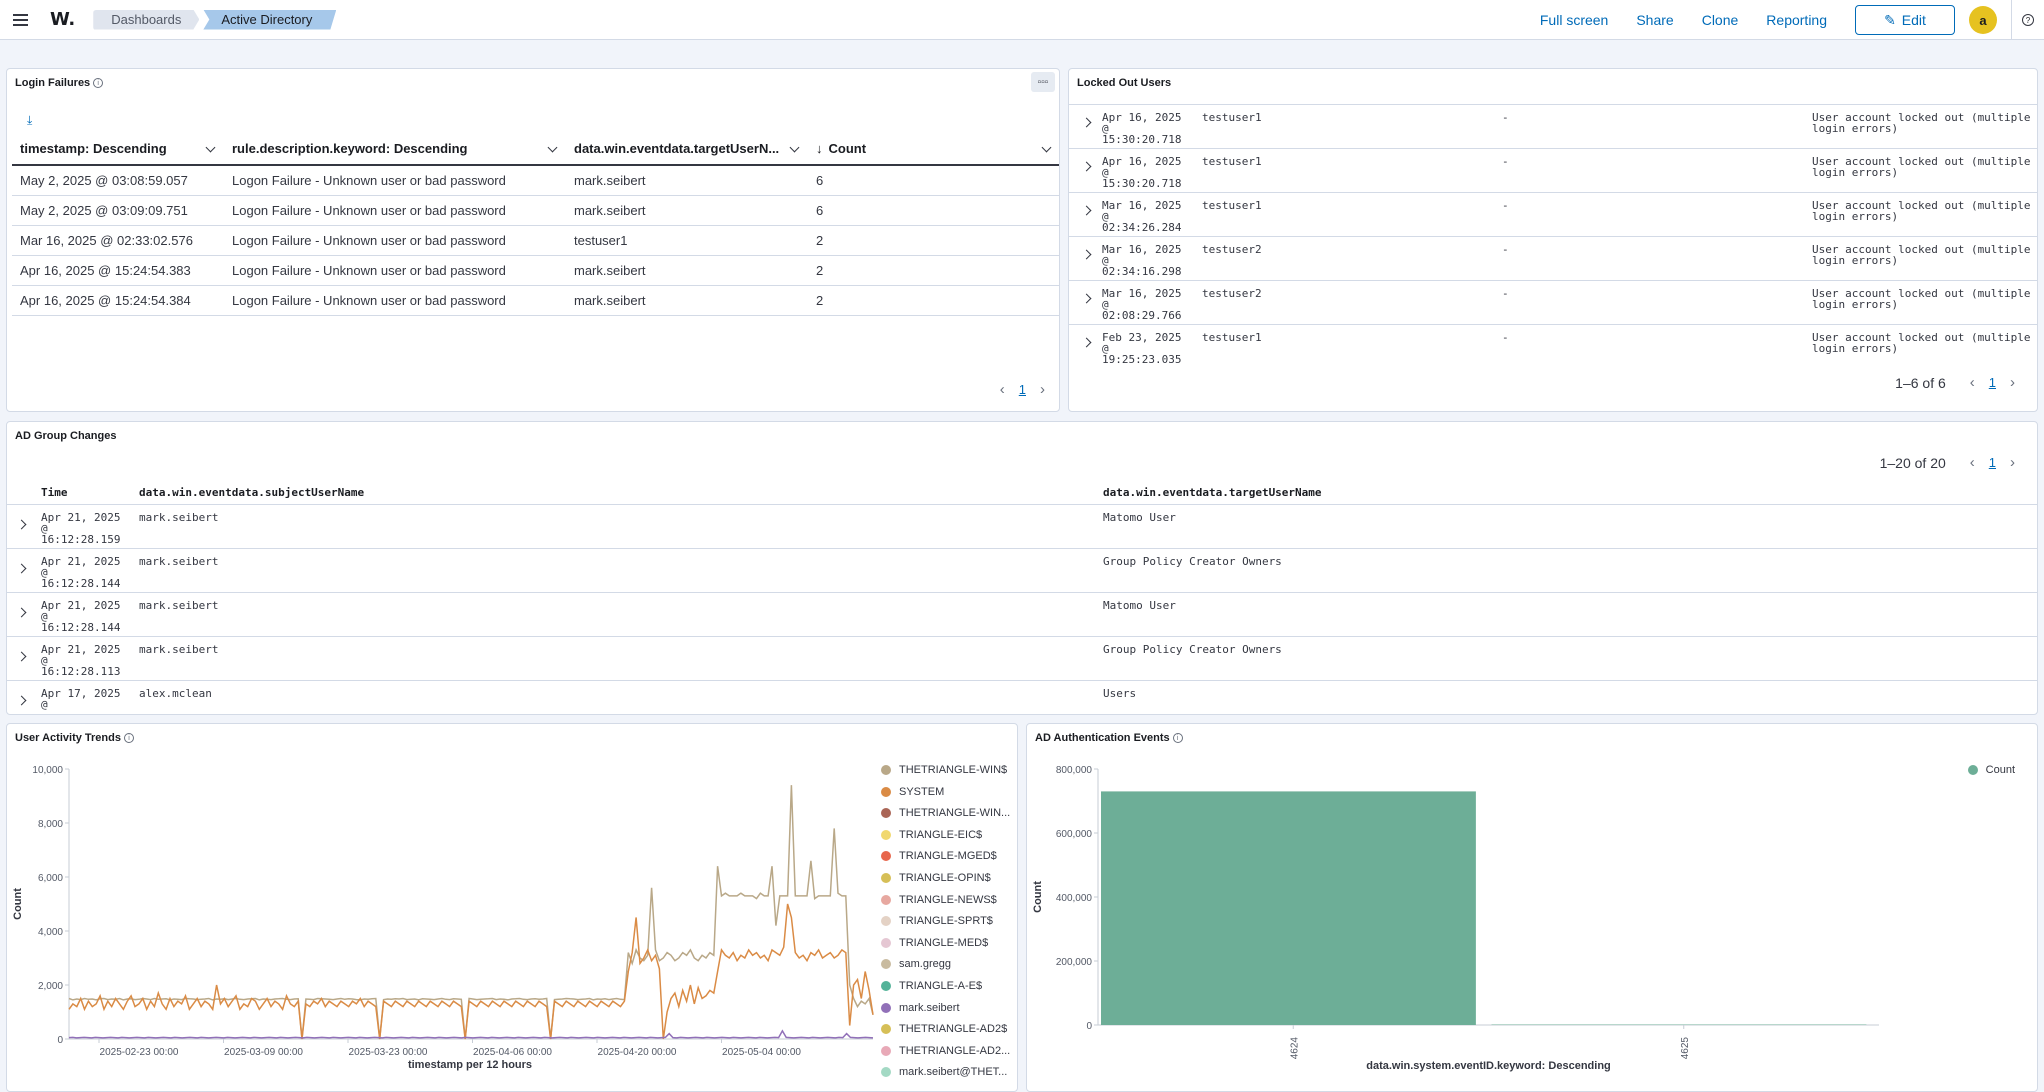  What do you see at coordinates (1921, 161) in the screenshot?
I see `row-message: User account locked out (multiple` at bounding box center [1921, 161].